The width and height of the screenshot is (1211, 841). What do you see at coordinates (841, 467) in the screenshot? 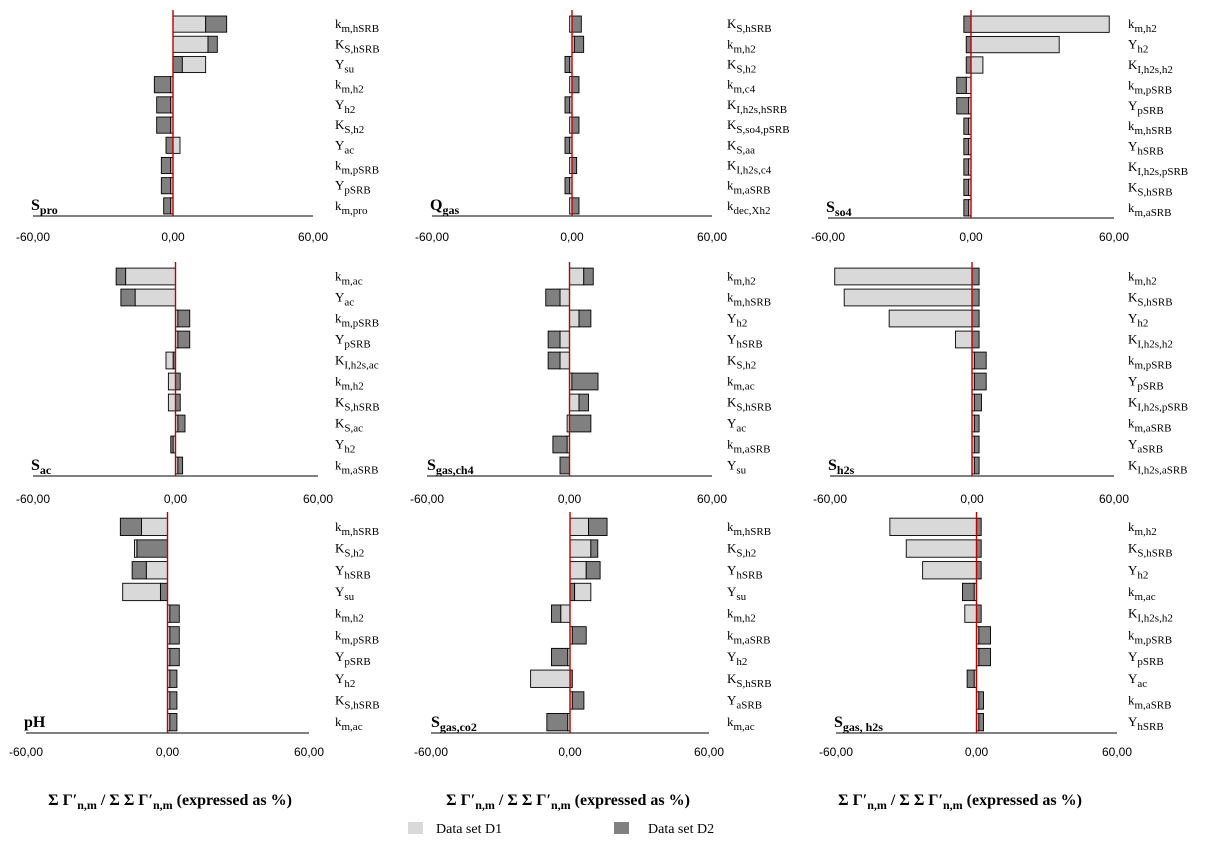
I see `panel-title: Sh2s` at bounding box center [841, 467].